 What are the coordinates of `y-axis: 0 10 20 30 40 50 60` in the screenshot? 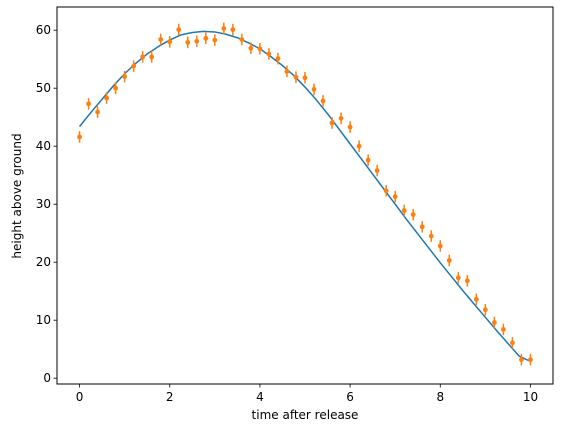 It's located at (46, 204).